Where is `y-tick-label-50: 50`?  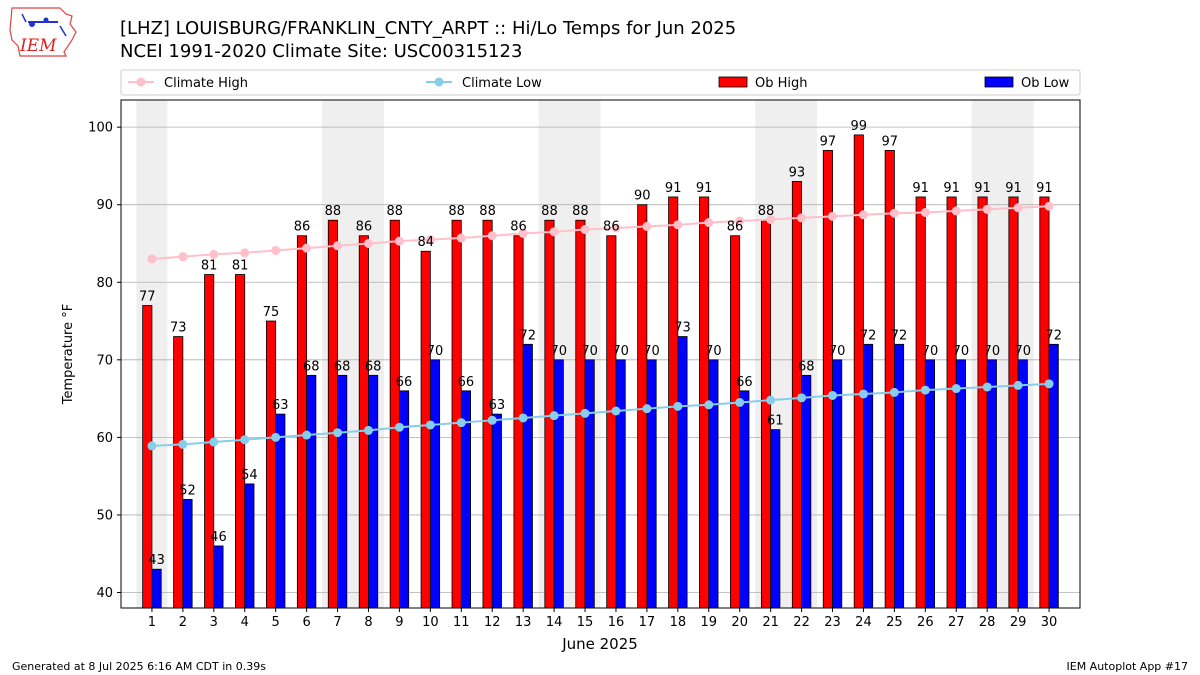
y-tick-label-50: 50 is located at coordinates (104, 515).